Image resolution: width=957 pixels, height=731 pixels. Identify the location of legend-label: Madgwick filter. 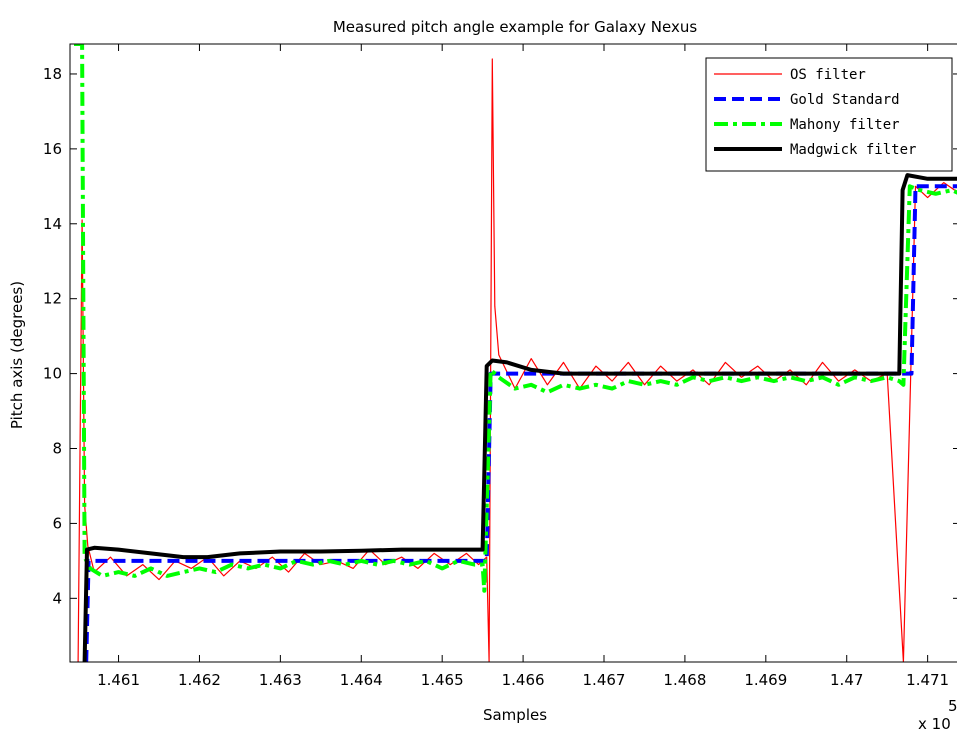
(853, 150).